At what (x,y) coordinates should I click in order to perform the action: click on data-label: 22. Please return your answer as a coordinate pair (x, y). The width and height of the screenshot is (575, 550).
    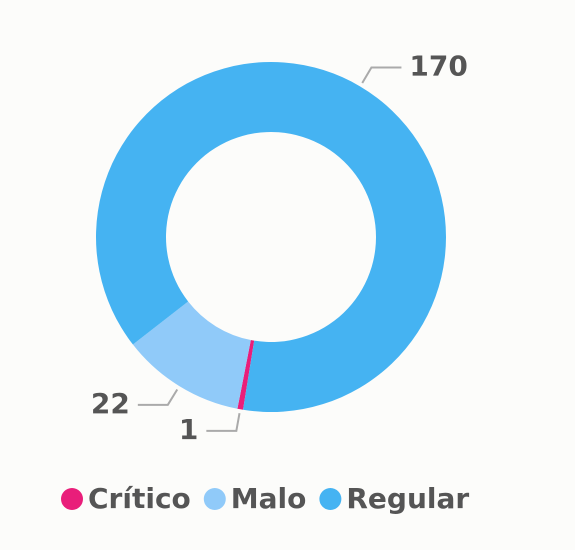
    Looking at the image, I should click on (110, 403).